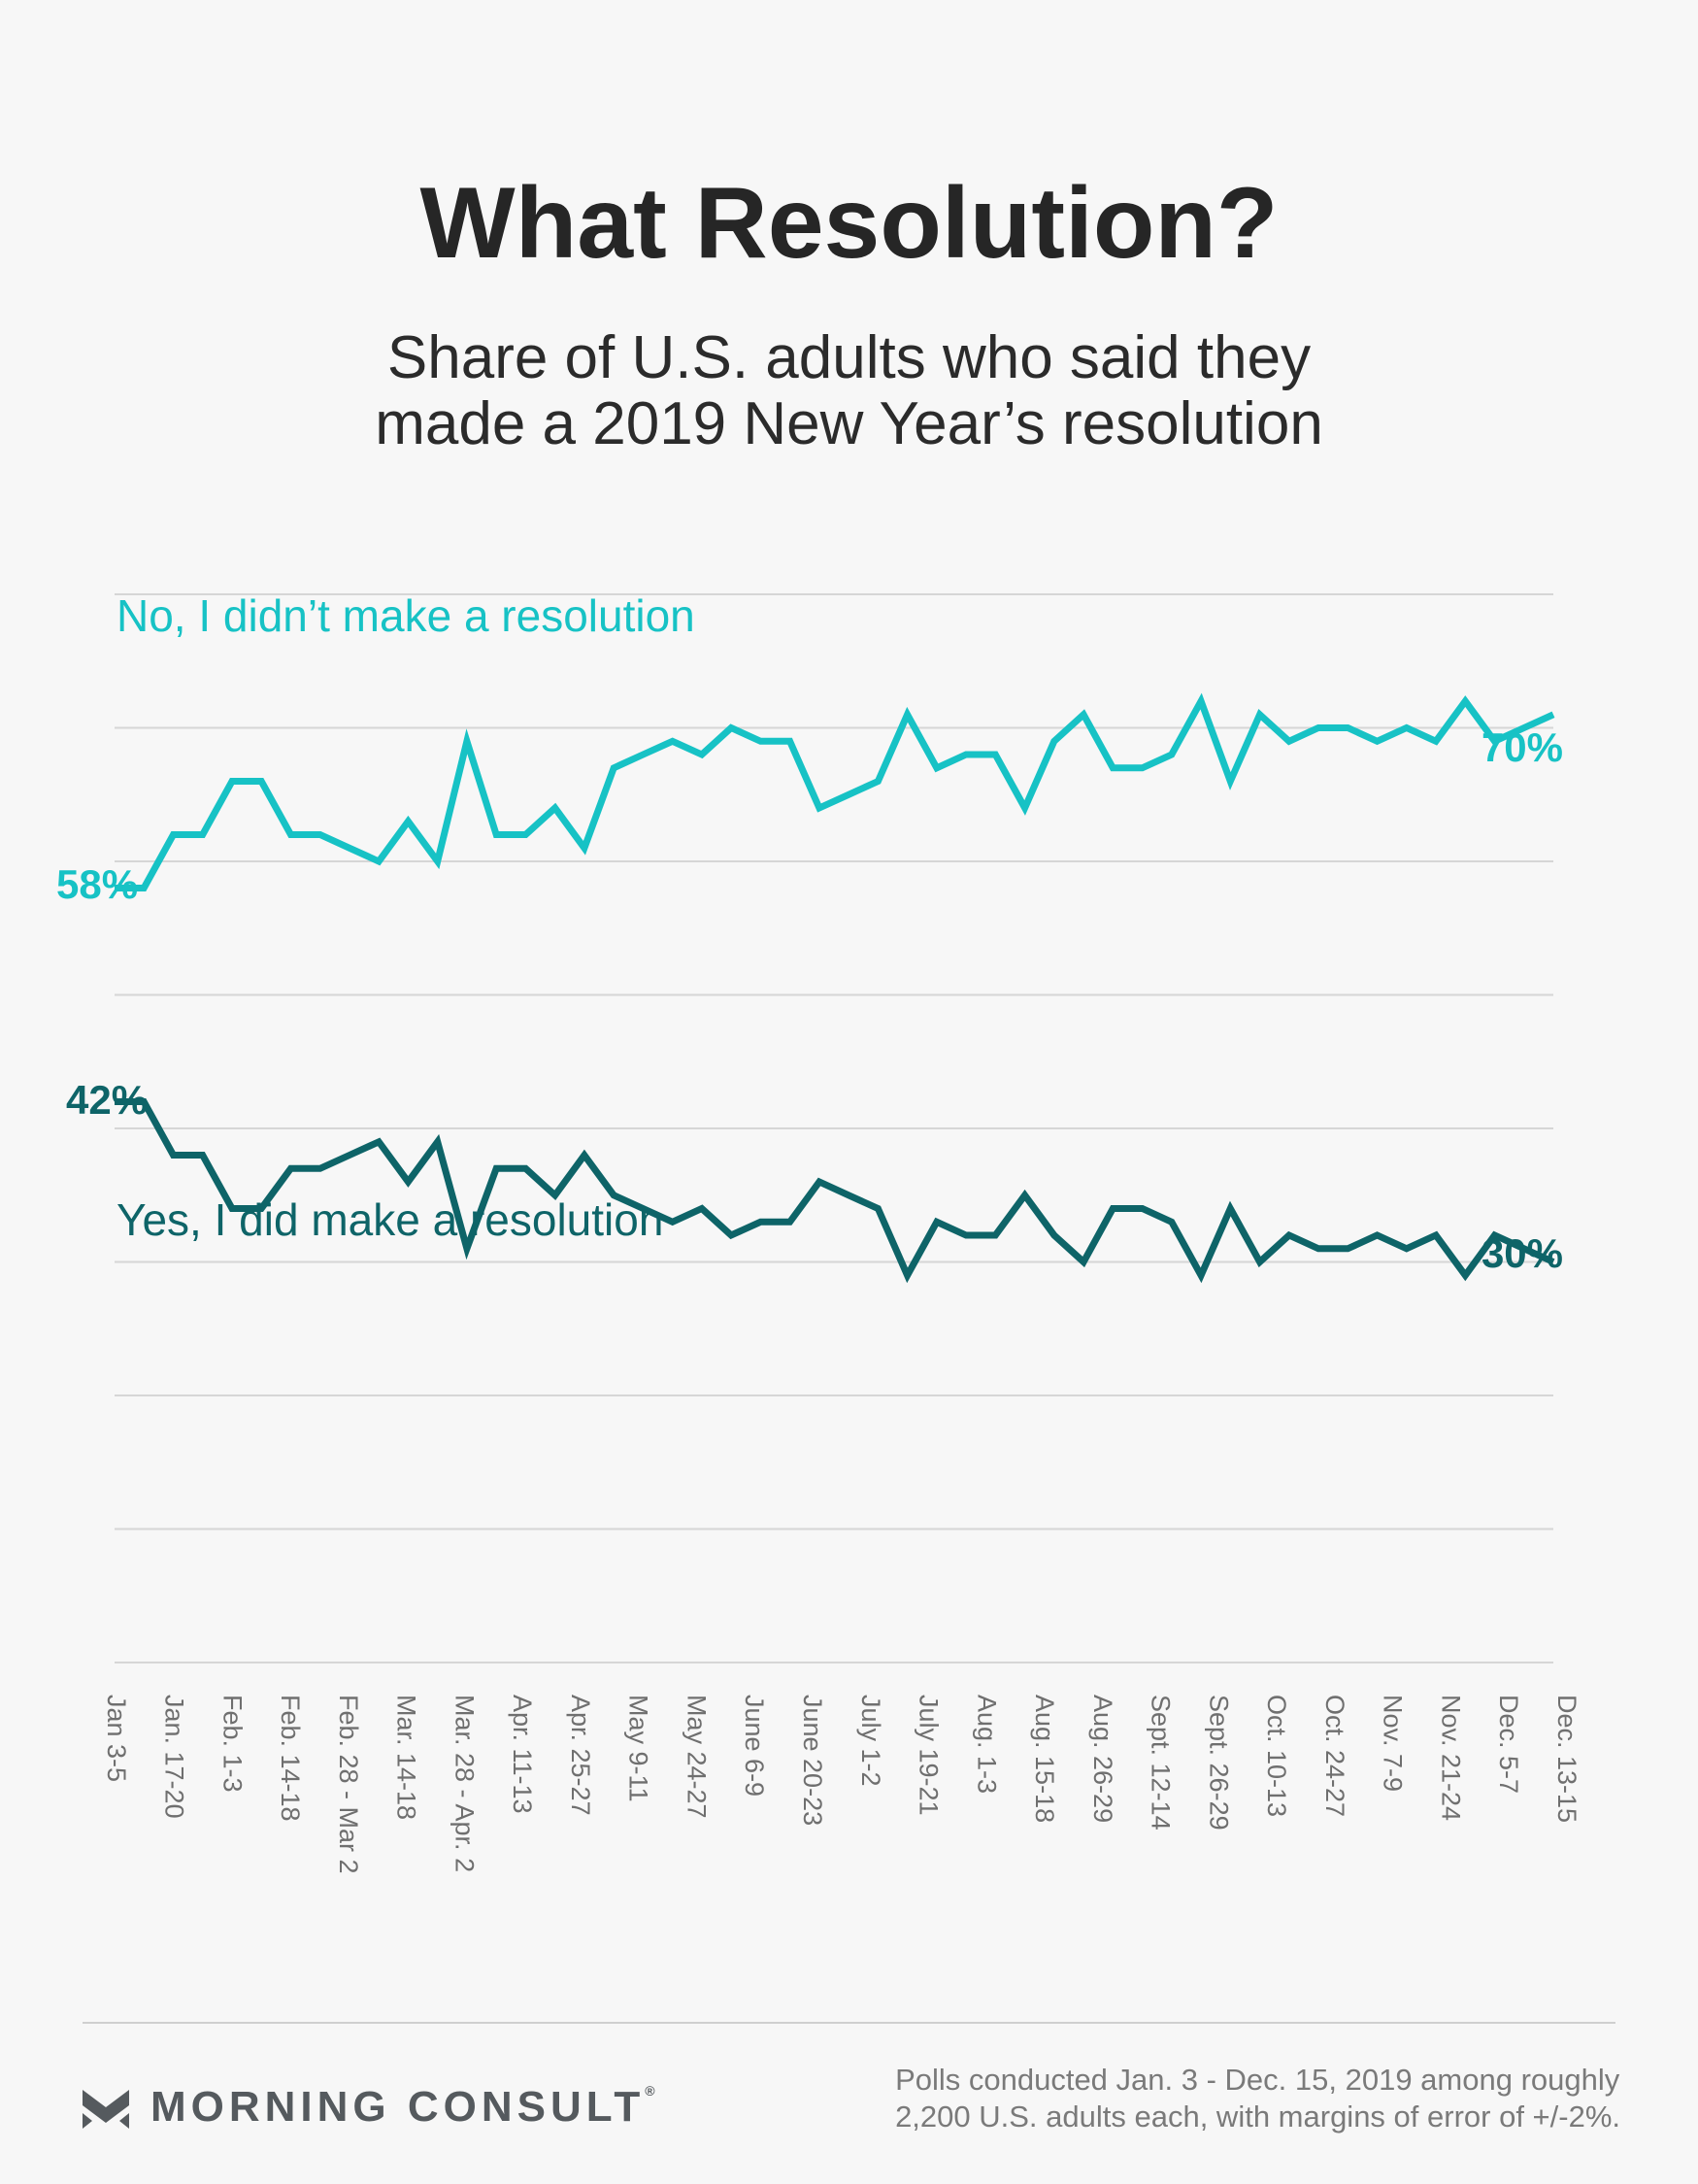 The image size is (1698, 2184). I want to click on no-resolution-end-label: 70%, so click(1522, 747).